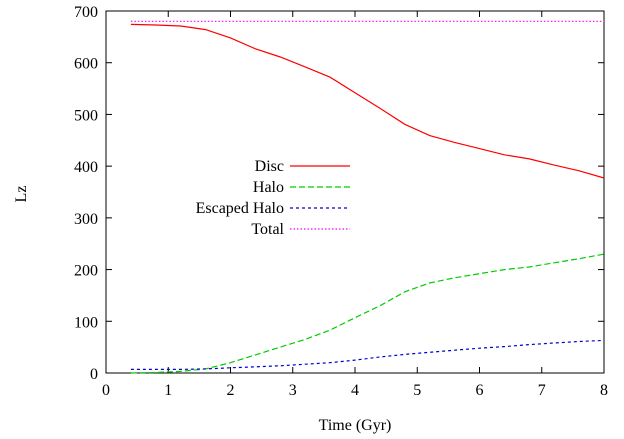 This screenshot has height=439, width=624. What do you see at coordinates (94, 374) in the screenshot?
I see `y-tick-label: 0` at bounding box center [94, 374].